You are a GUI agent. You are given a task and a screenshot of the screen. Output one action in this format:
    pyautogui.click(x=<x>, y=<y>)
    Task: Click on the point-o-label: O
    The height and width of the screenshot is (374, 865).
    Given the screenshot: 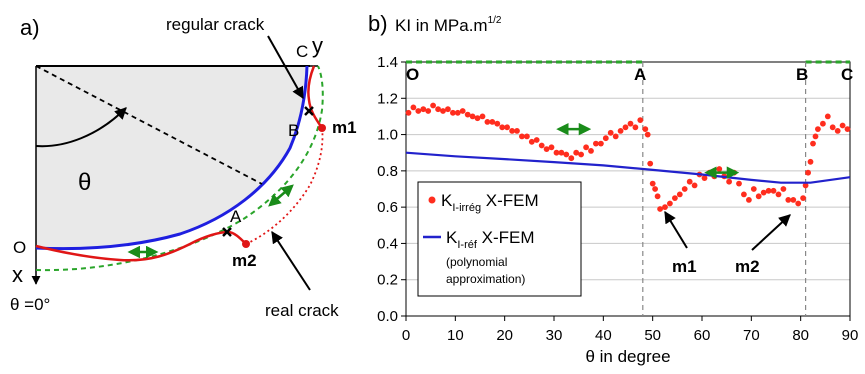 What is the action you would take?
    pyautogui.click(x=19, y=247)
    